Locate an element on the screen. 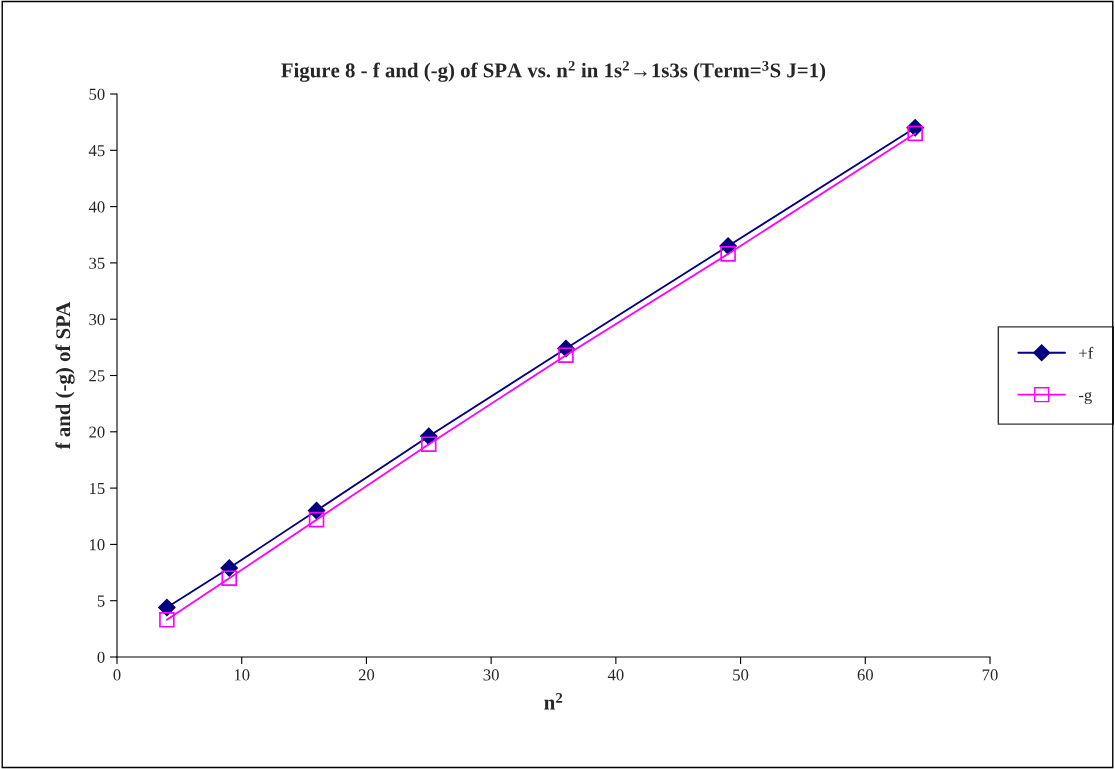 The height and width of the screenshot is (769, 1115). x-tick-label: 10 is located at coordinates (242, 675).